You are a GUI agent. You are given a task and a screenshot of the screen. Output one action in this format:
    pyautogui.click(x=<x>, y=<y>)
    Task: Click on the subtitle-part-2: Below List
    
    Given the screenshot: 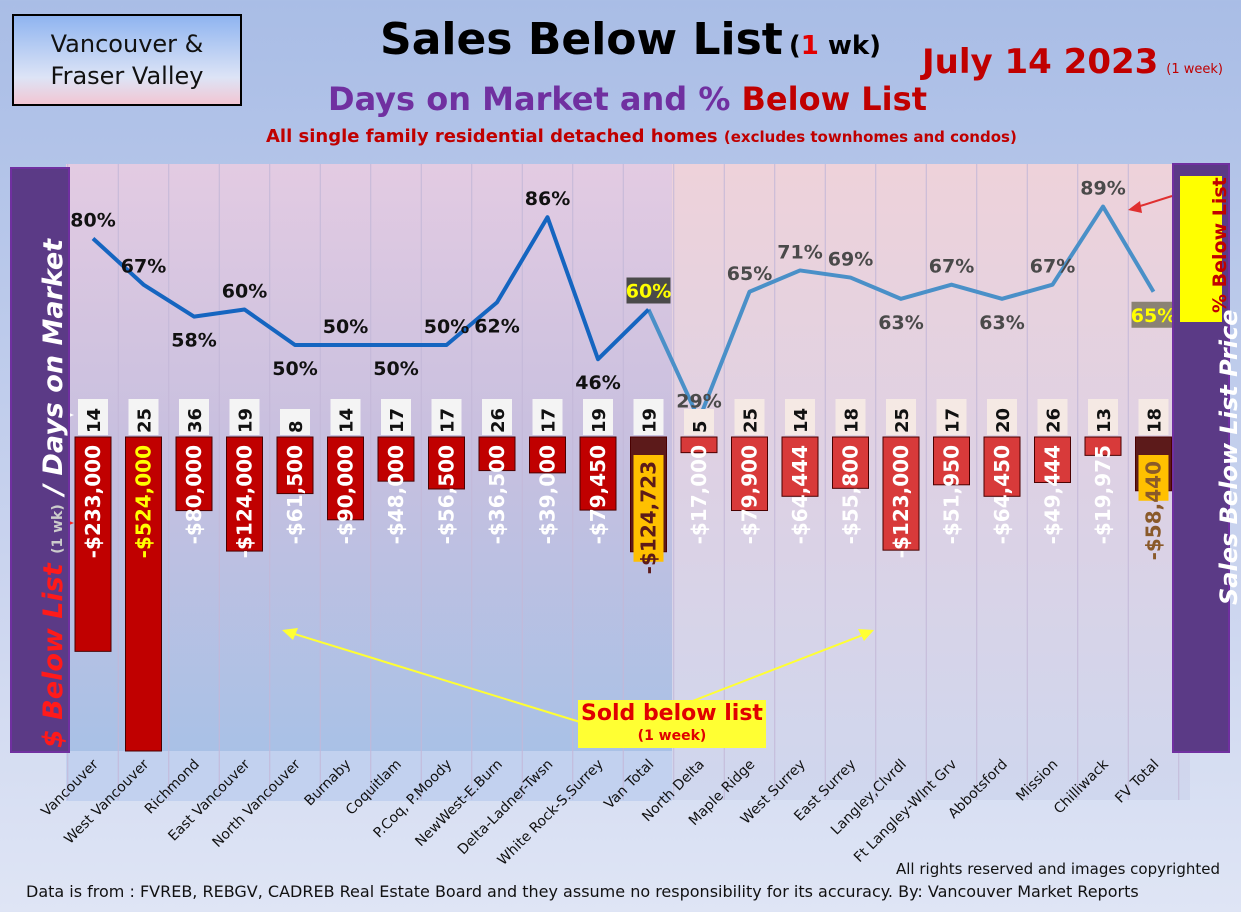 What is the action you would take?
    pyautogui.click(x=834, y=99)
    